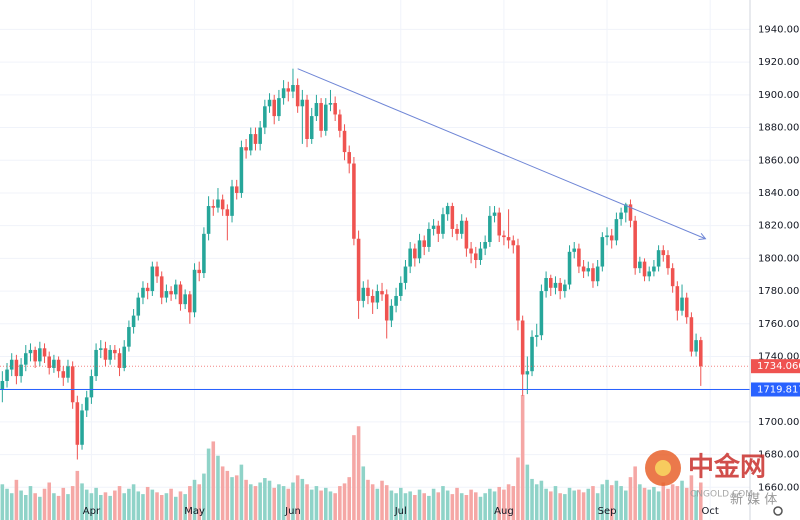 The width and height of the screenshot is (800, 520). What do you see at coordinates (779, 193) in the screenshot?
I see `y-tick-label: 1840.000` at bounding box center [779, 193].